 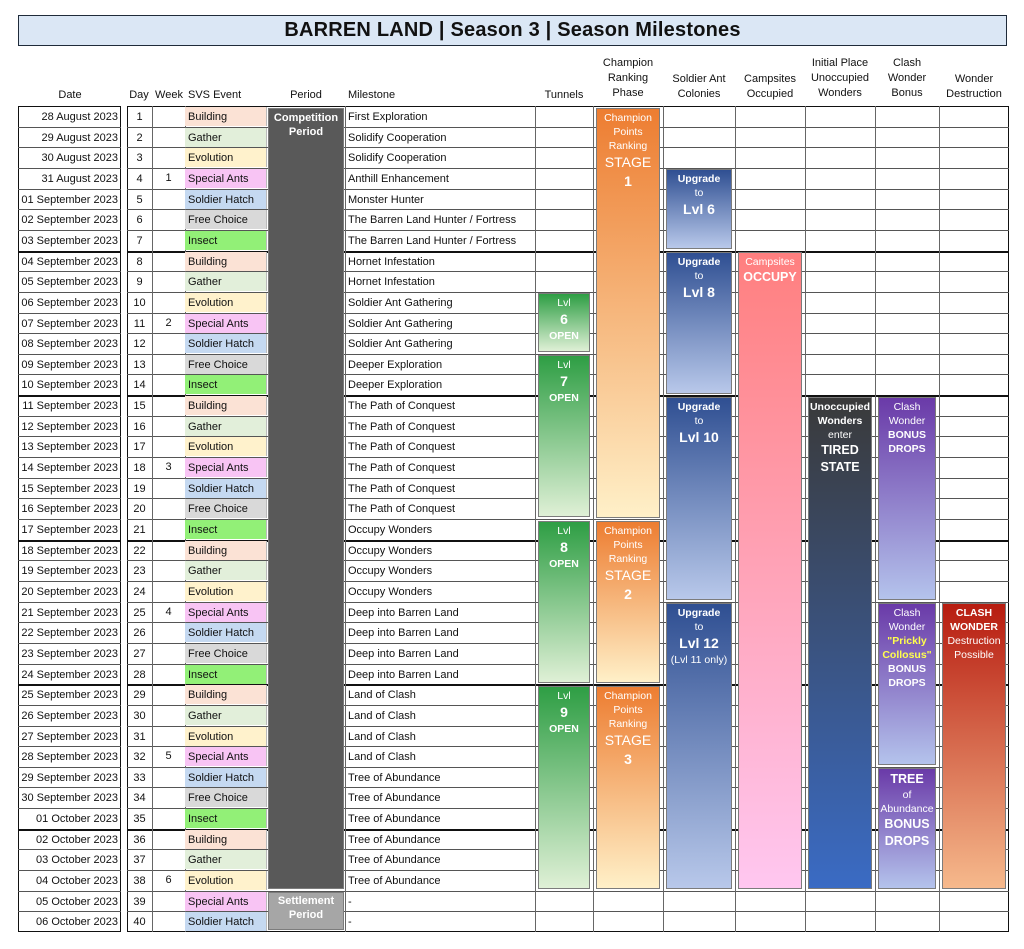 I want to click on day-cell: 25, so click(x=139, y=612).